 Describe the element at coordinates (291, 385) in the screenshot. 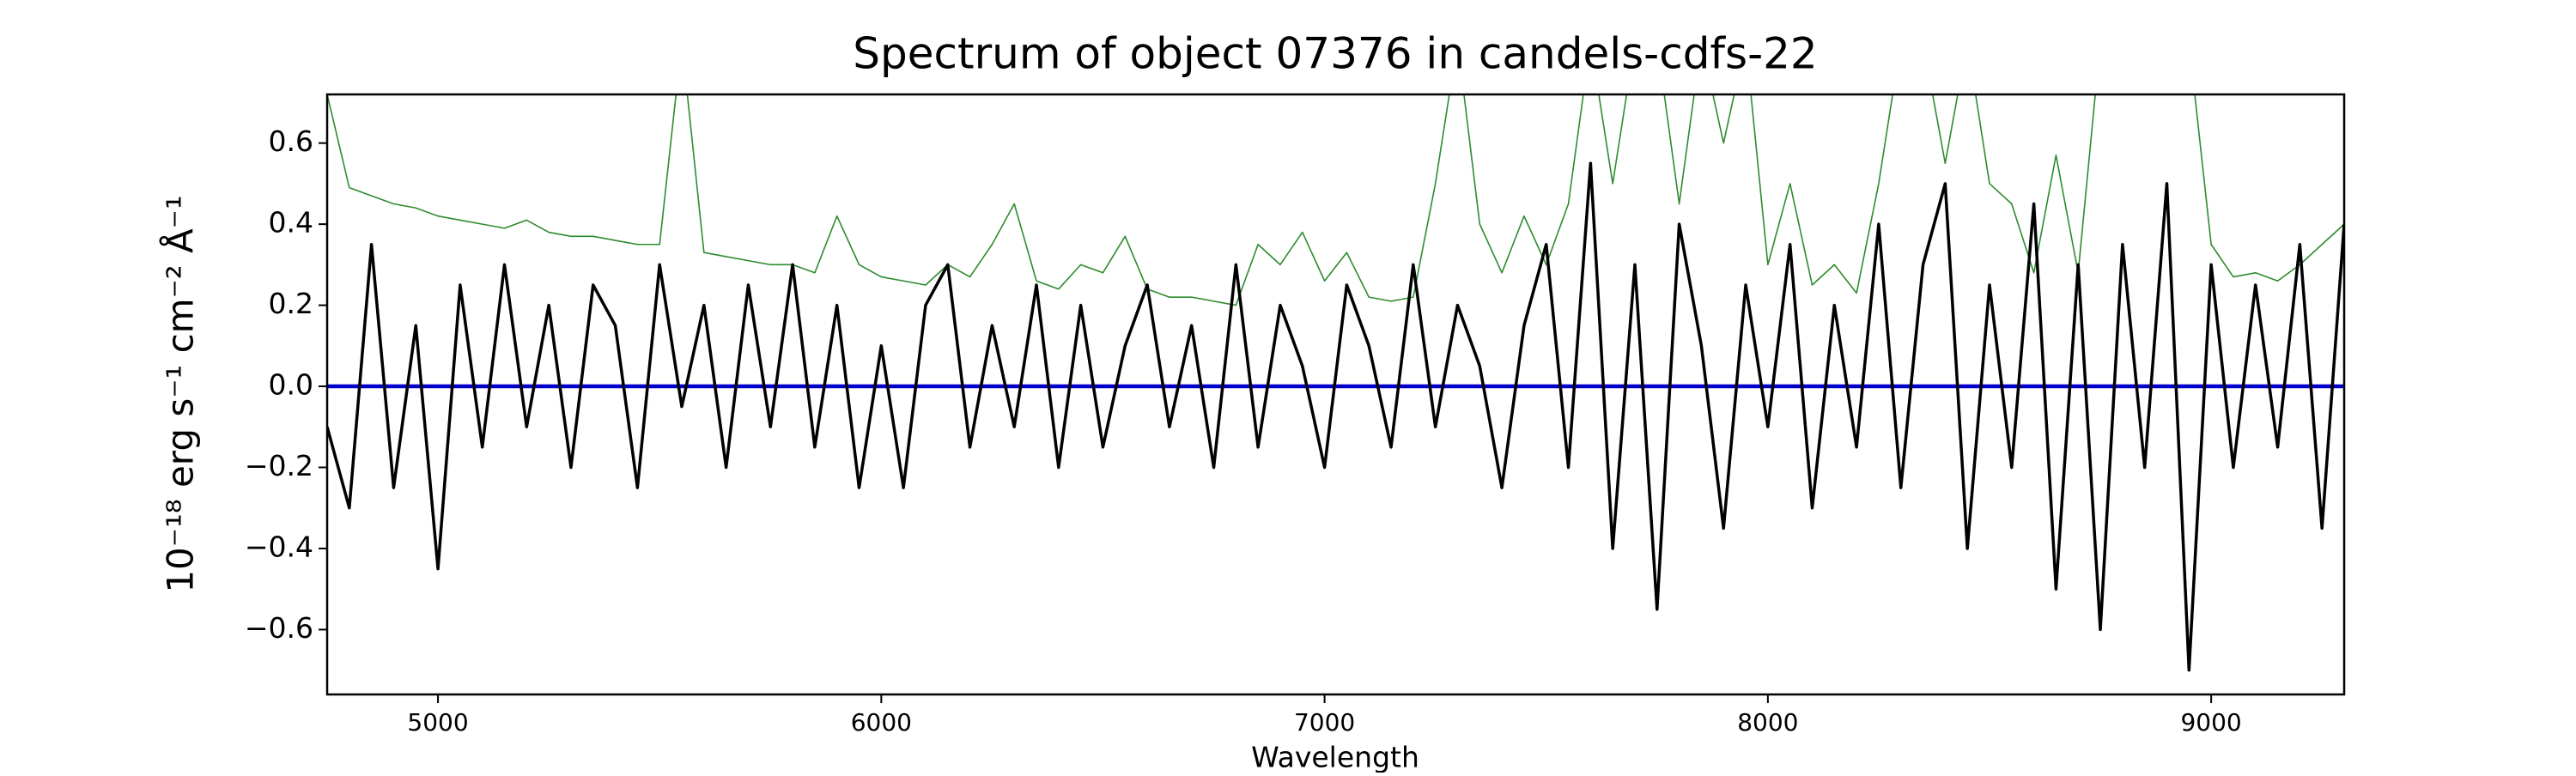

I see `y-tick-label: 0.0` at that location.